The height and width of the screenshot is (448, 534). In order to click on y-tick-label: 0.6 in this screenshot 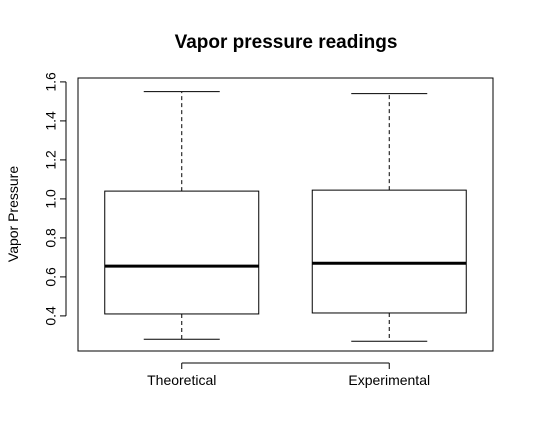, I will do `click(51, 277)`.